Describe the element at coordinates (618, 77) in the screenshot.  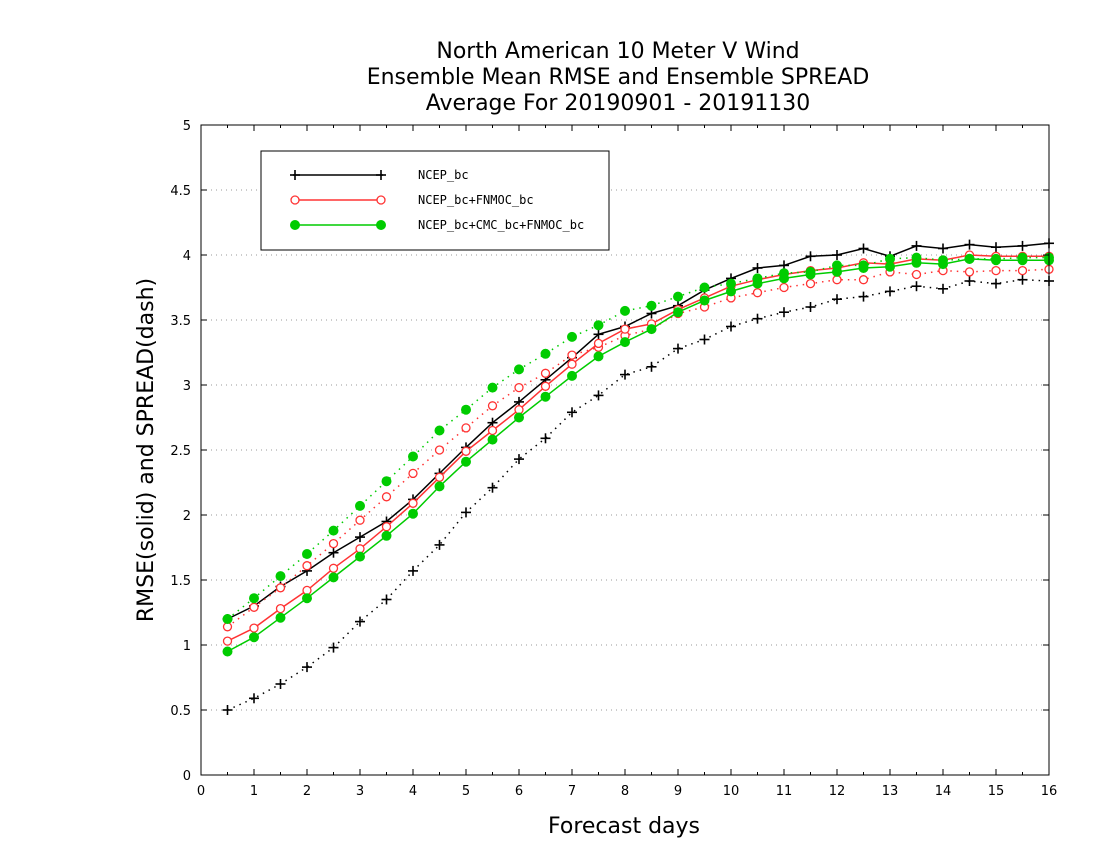
I see `chart-title-line: Ensemble Mean RMSE and Ensemble SPREAD` at that location.